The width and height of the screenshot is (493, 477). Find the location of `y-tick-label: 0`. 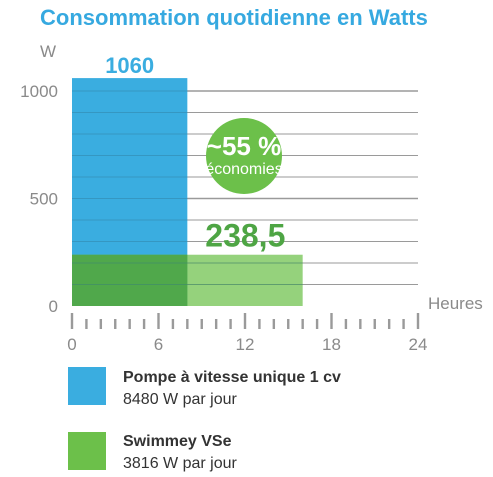

y-tick-label: 0 is located at coordinates (53, 306).